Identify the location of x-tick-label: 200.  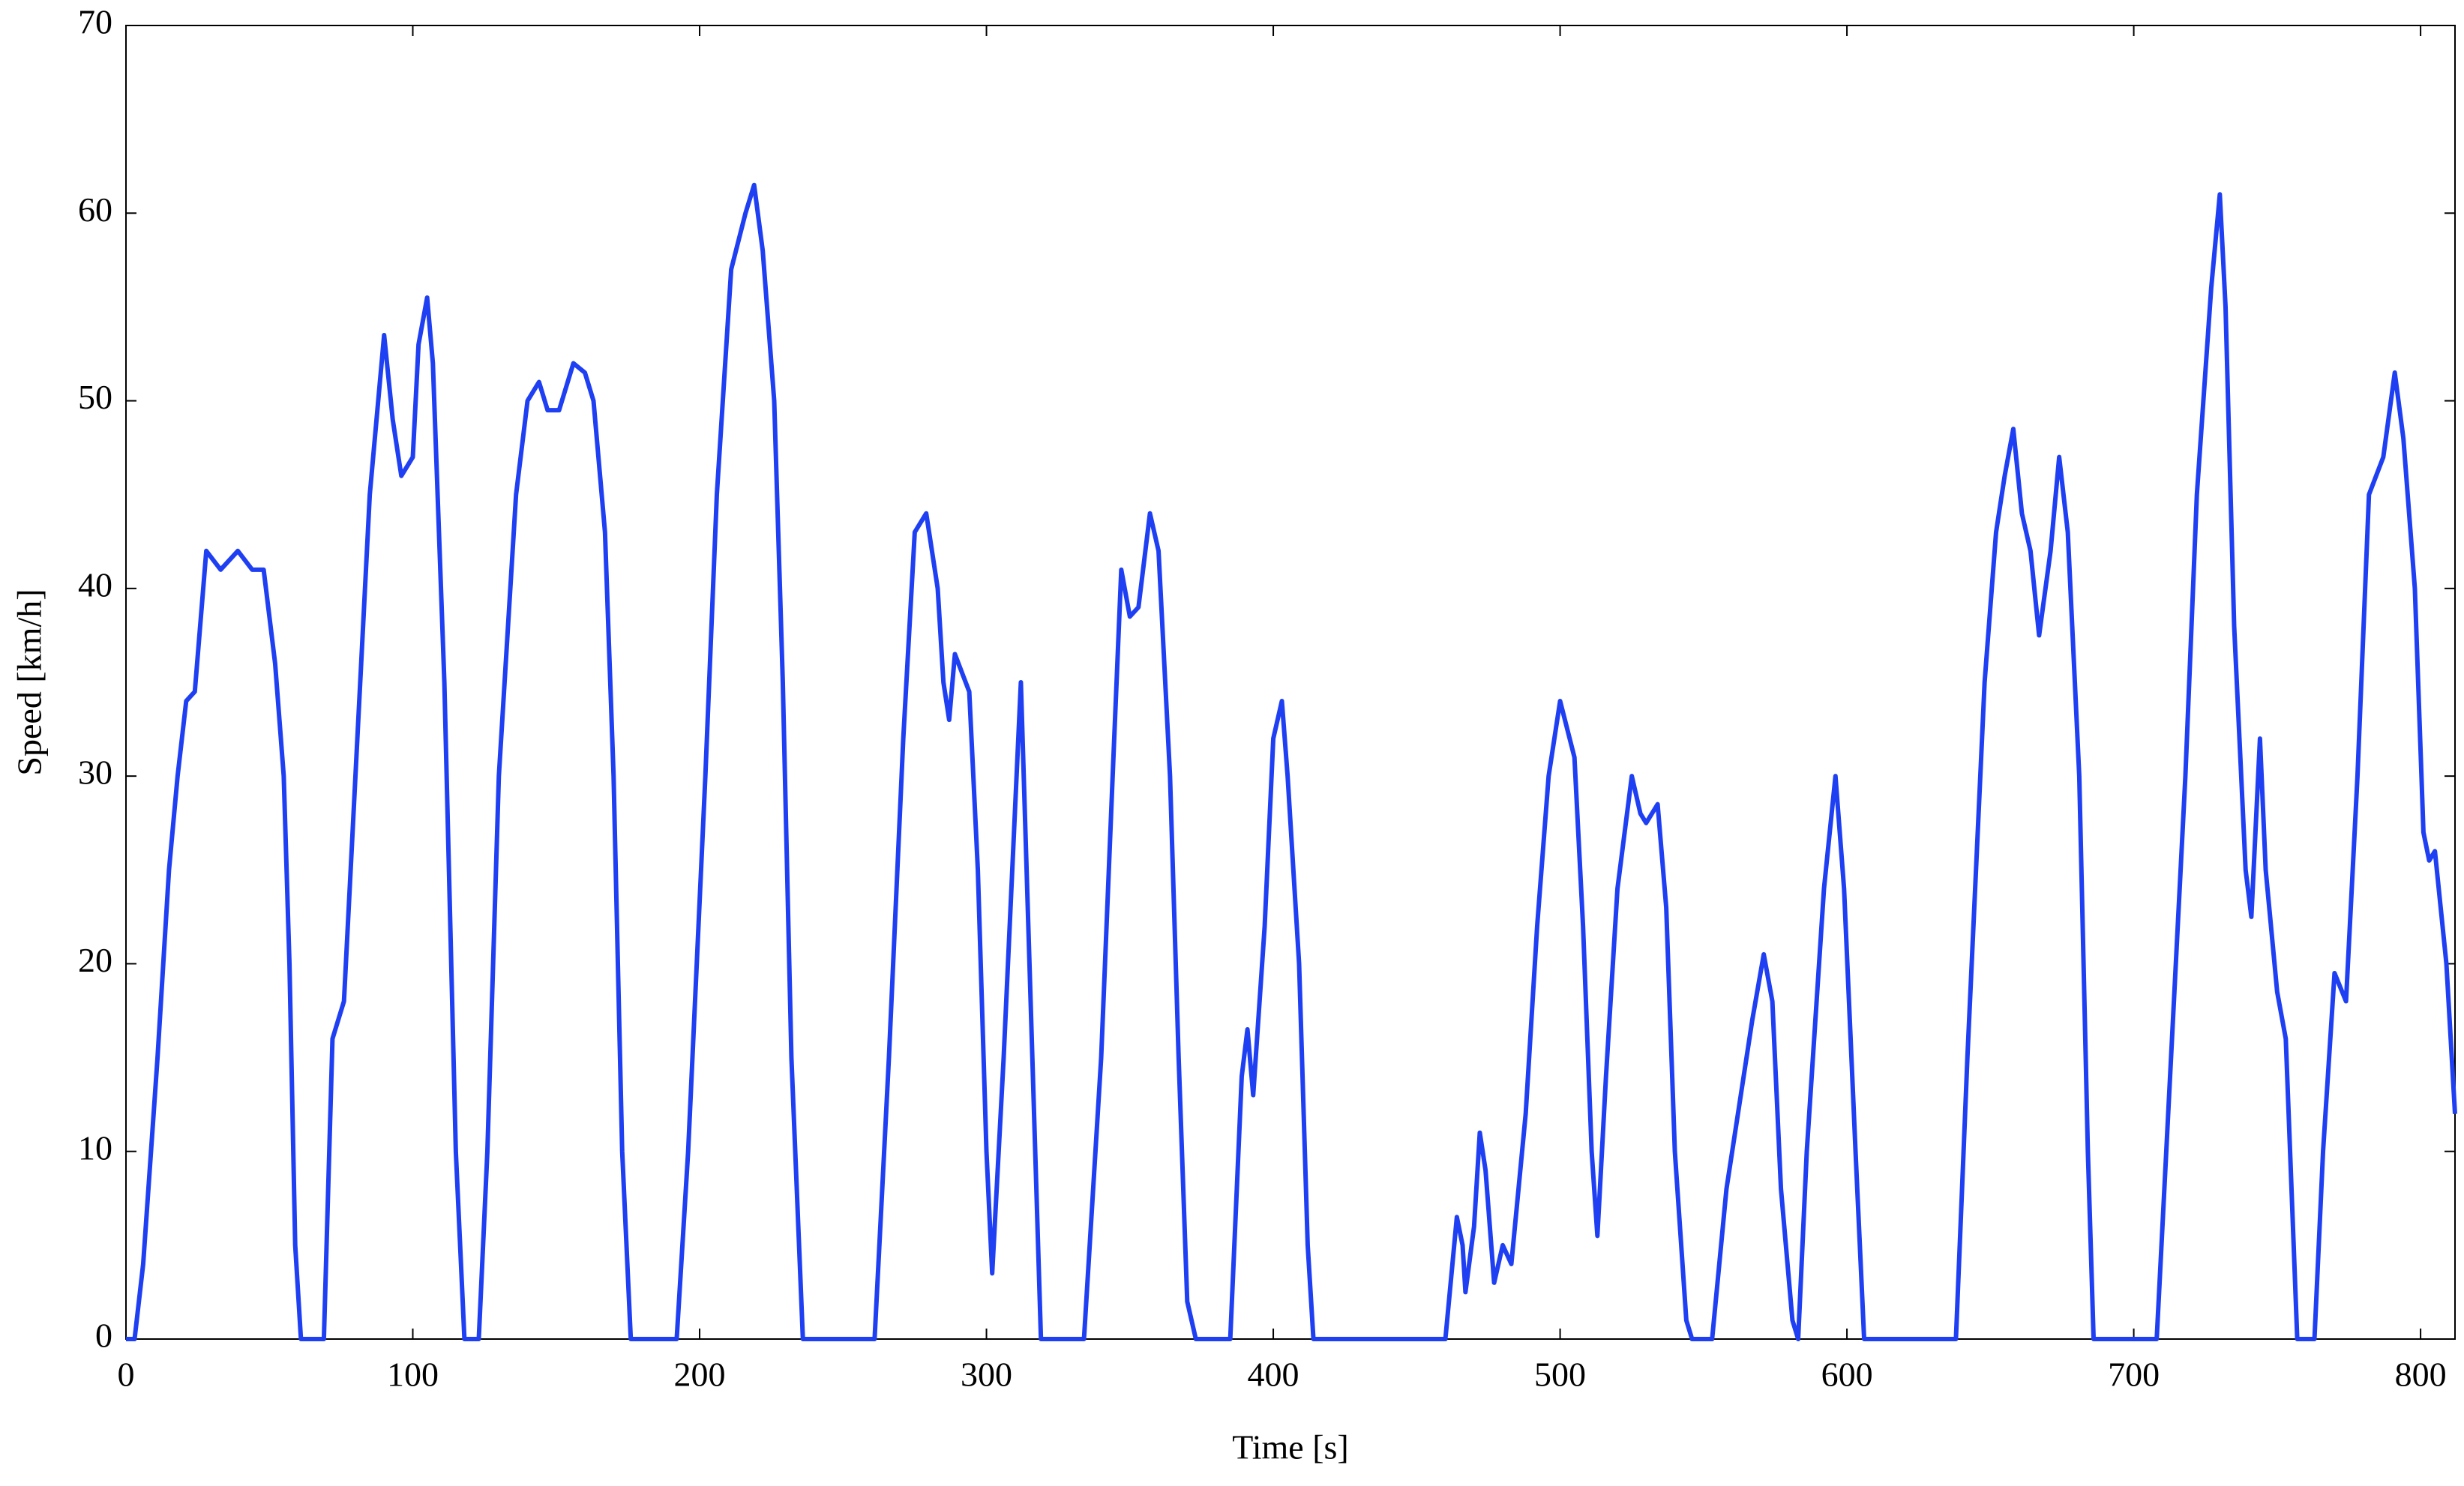
(700, 1375).